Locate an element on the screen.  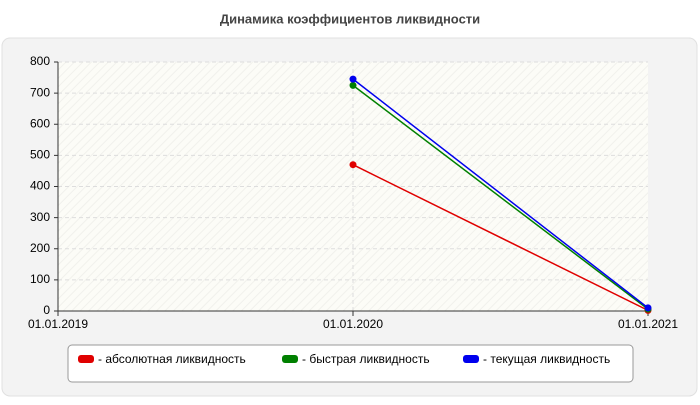
legend-label: - абсолютная ликвидность is located at coordinates (172, 359).